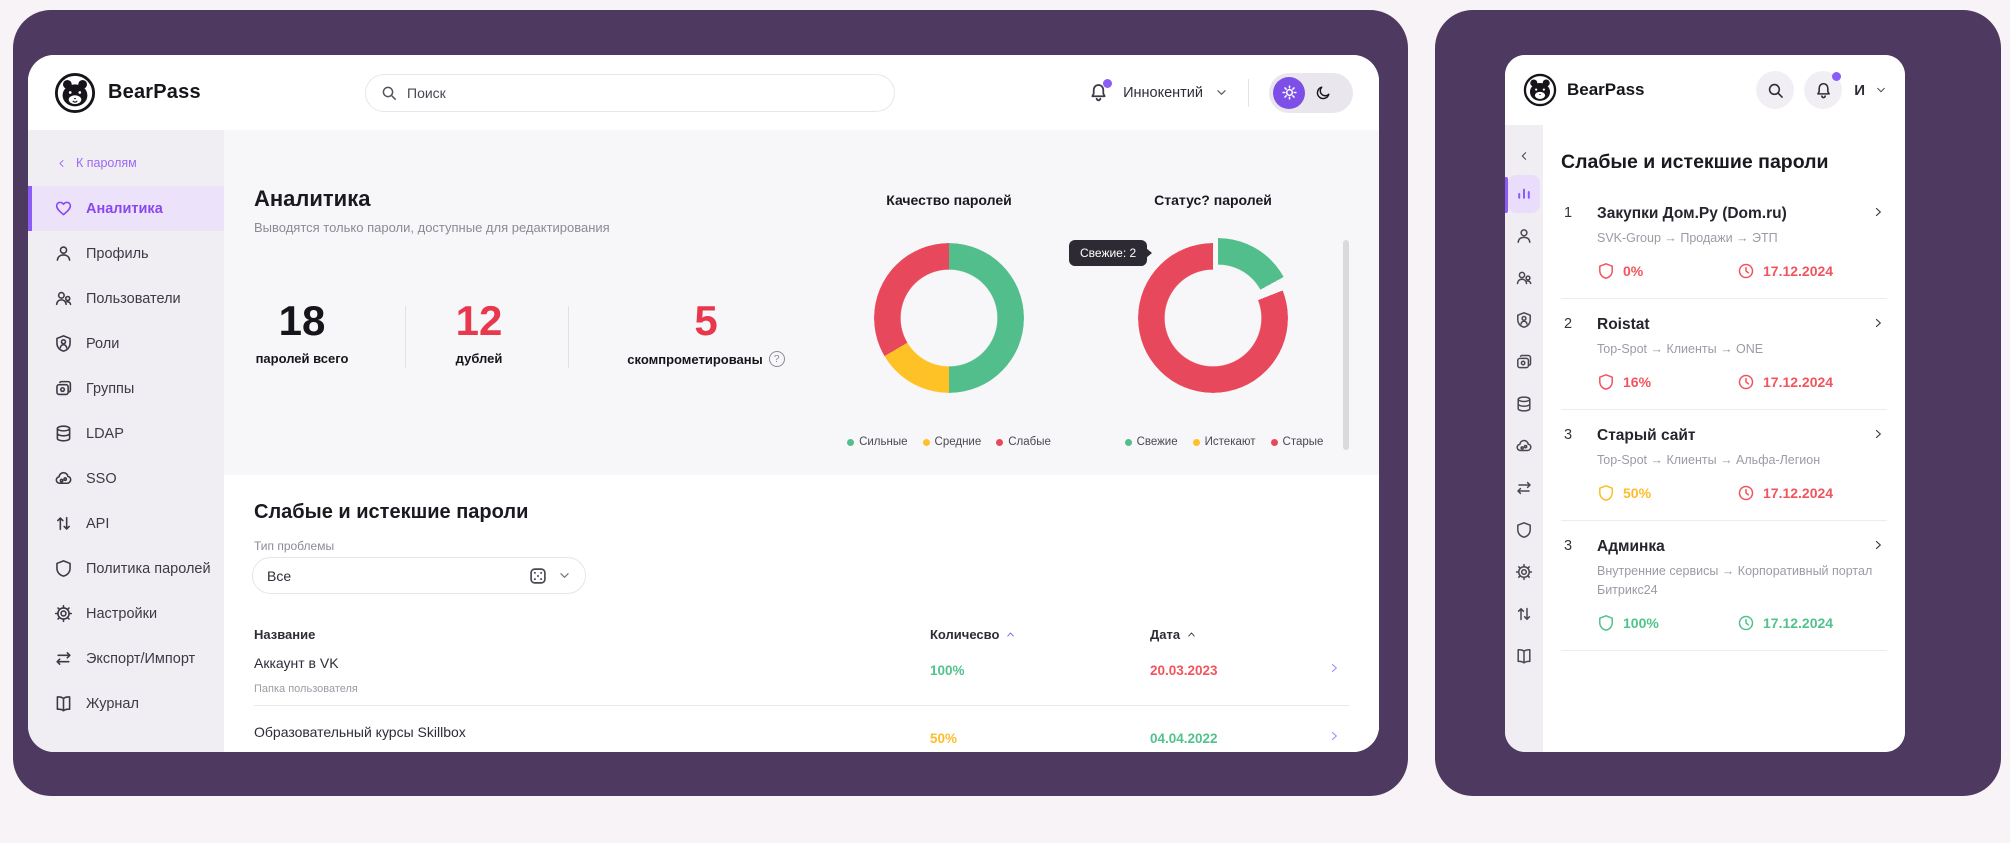  What do you see at coordinates (63, 523) in the screenshot?
I see `arrows-up-down-icon` at bounding box center [63, 523].